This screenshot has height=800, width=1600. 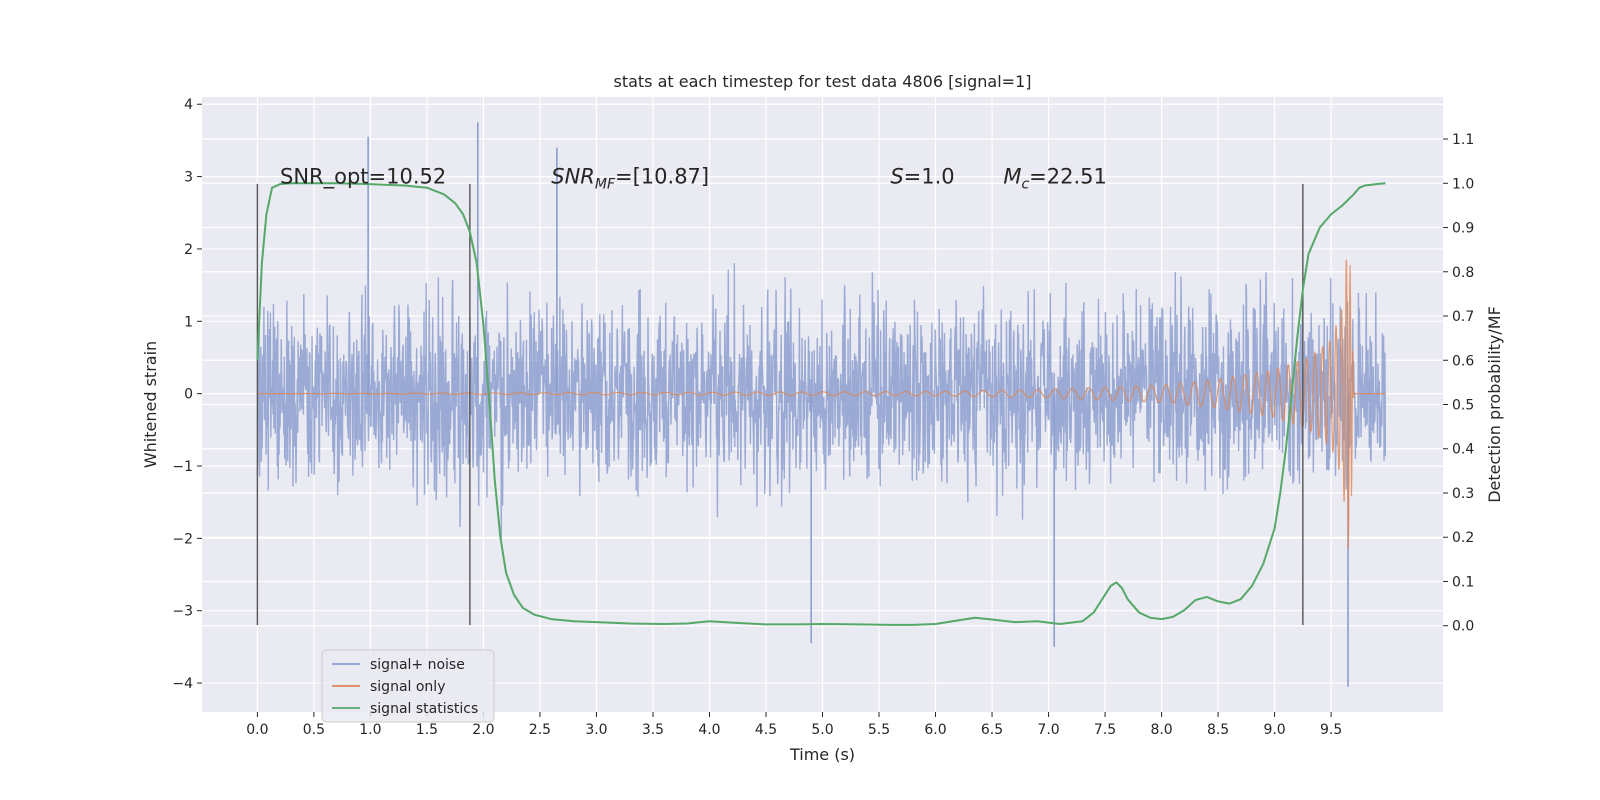 What do you see at coordinates (188, 250) in the screenshot?
I see `y-tick-label: 2` at bounding box center [188, 250].